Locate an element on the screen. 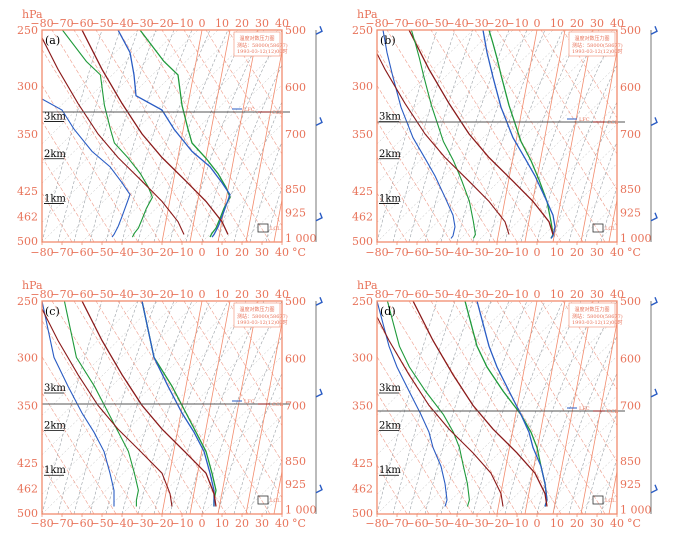 The image size is (676, 550). left-tick-462: 462 is located at coordinates (362, 217).